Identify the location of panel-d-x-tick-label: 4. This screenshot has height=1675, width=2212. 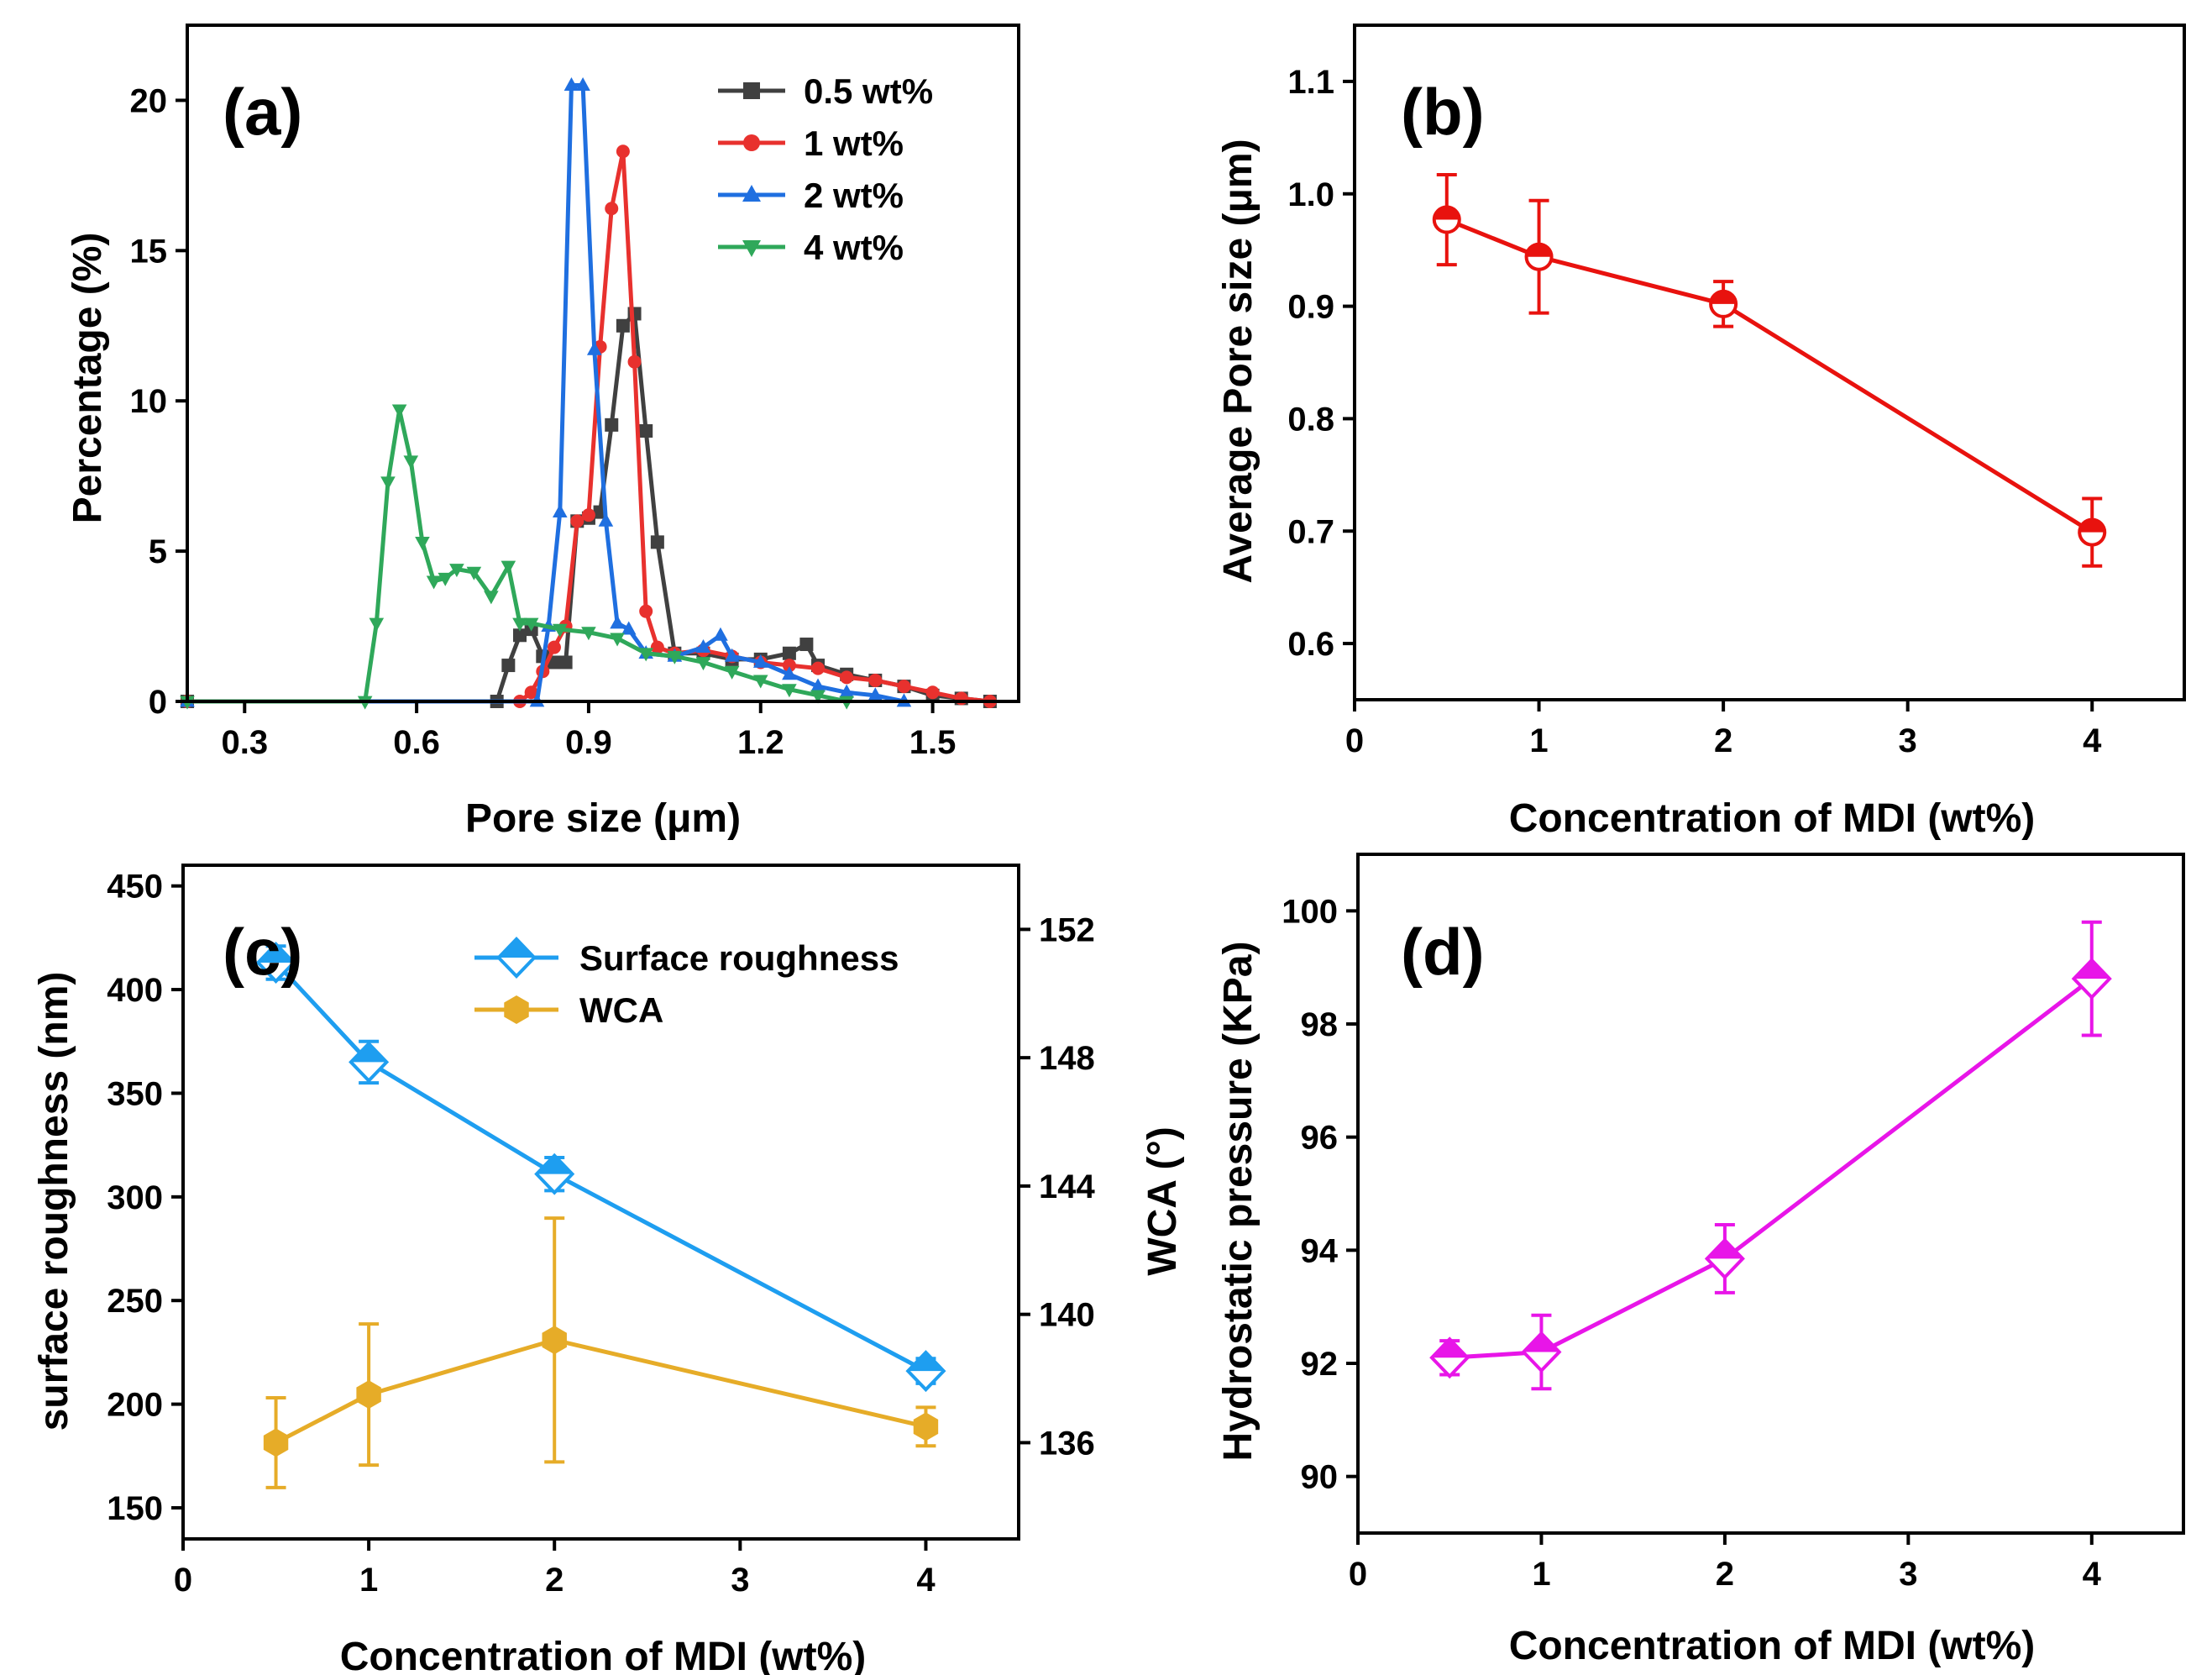
(2092, 1574).